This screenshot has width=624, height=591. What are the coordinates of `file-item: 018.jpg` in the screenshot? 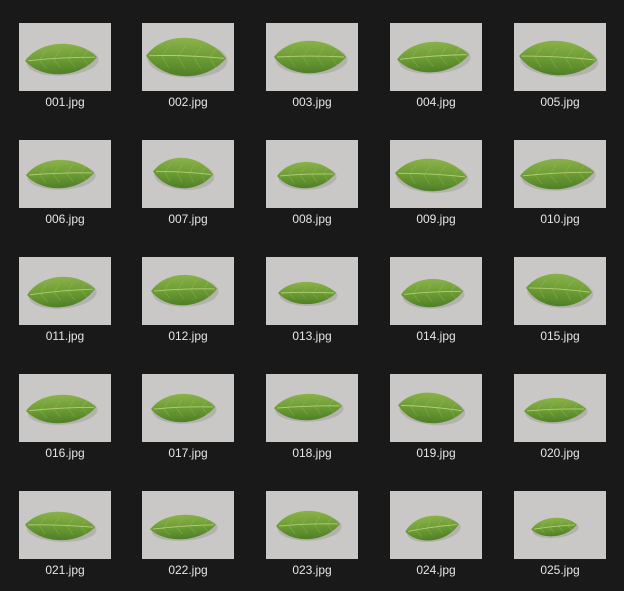 It's located at (312, 424).